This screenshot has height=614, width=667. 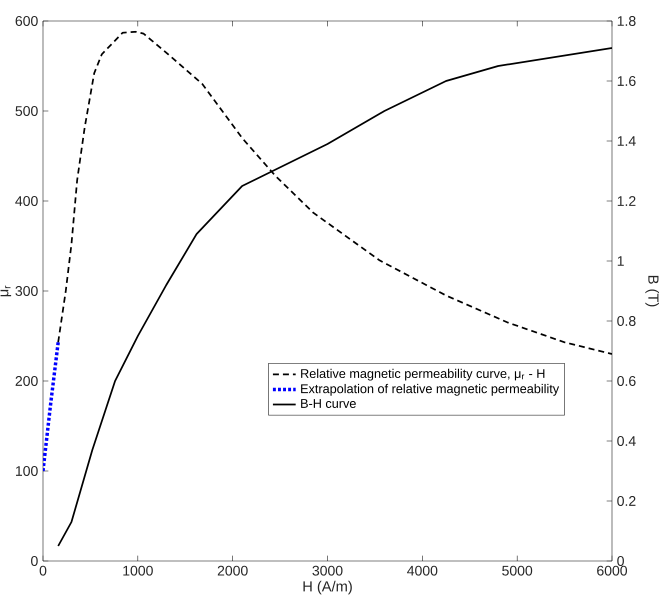 I want to click on y2-tick-label: 0.8, so click(x=626, y=321).